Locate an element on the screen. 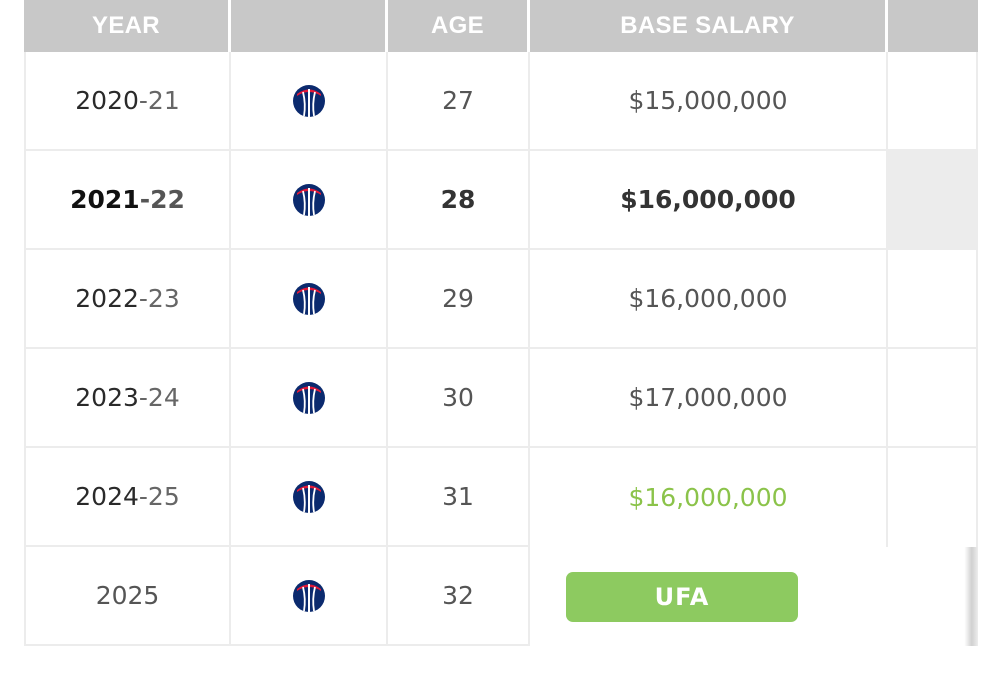  table-header: YEAR AGE BASE SALARY is located at coordinates (501, 26).